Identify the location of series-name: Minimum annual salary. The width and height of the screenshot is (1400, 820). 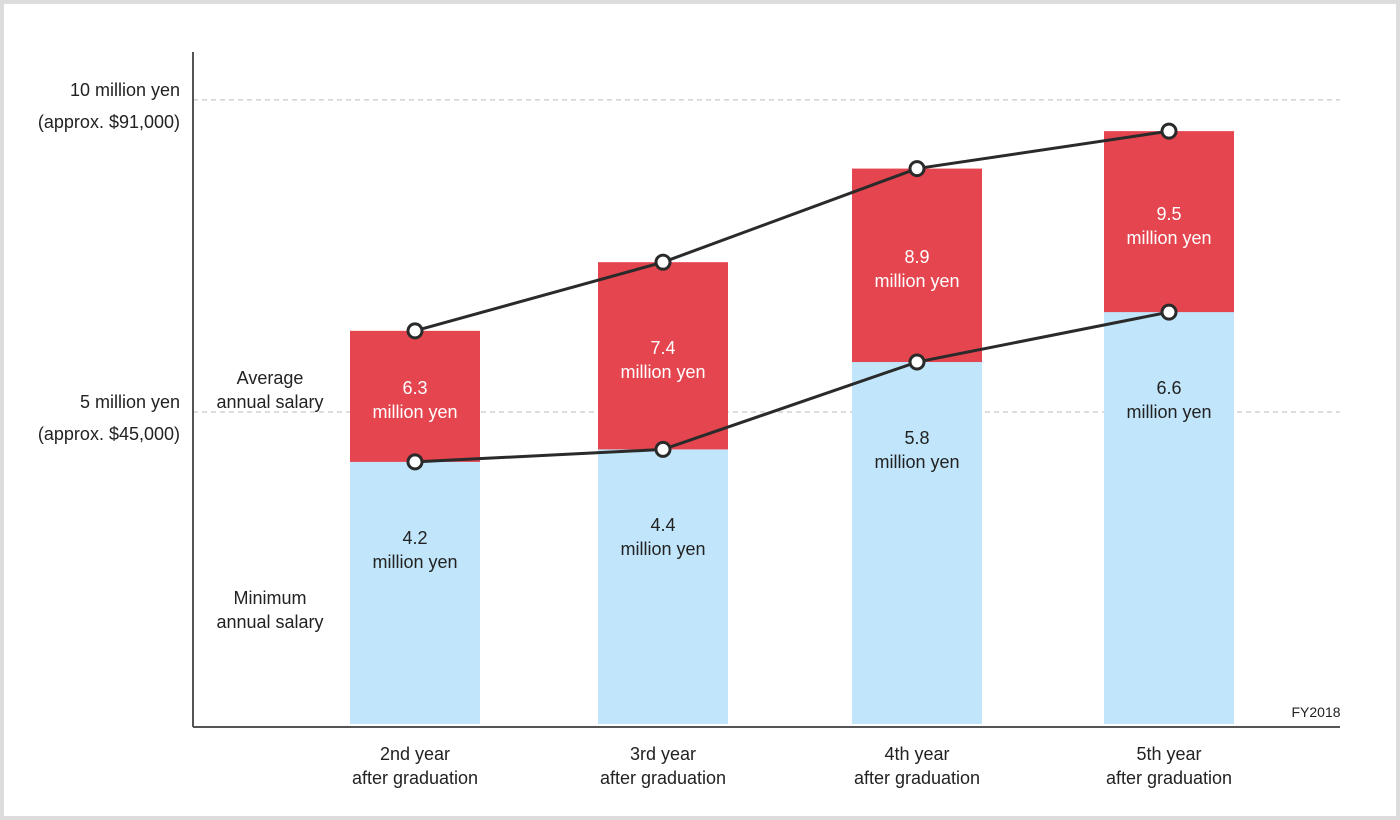
(270, 610).